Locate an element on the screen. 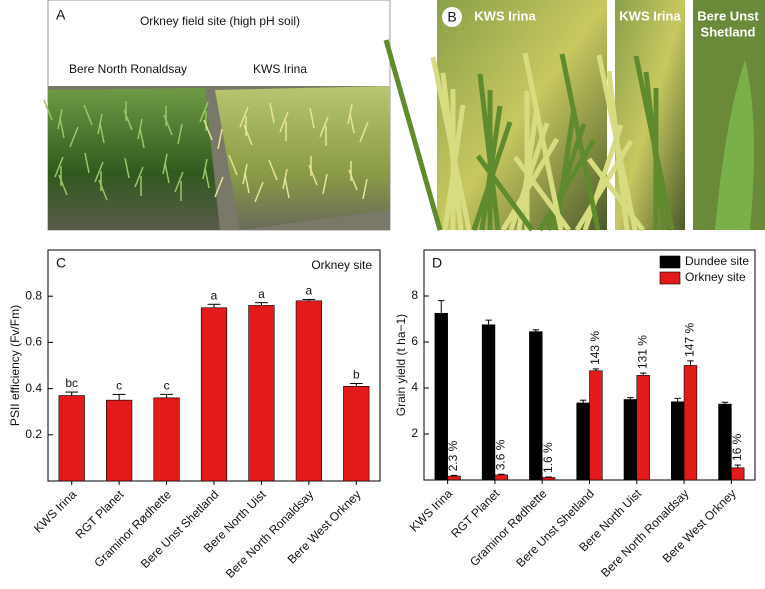 Image resolution: width=765 pixels, height=589 pixels. legend-swatch is located at coordinates (670, 262).